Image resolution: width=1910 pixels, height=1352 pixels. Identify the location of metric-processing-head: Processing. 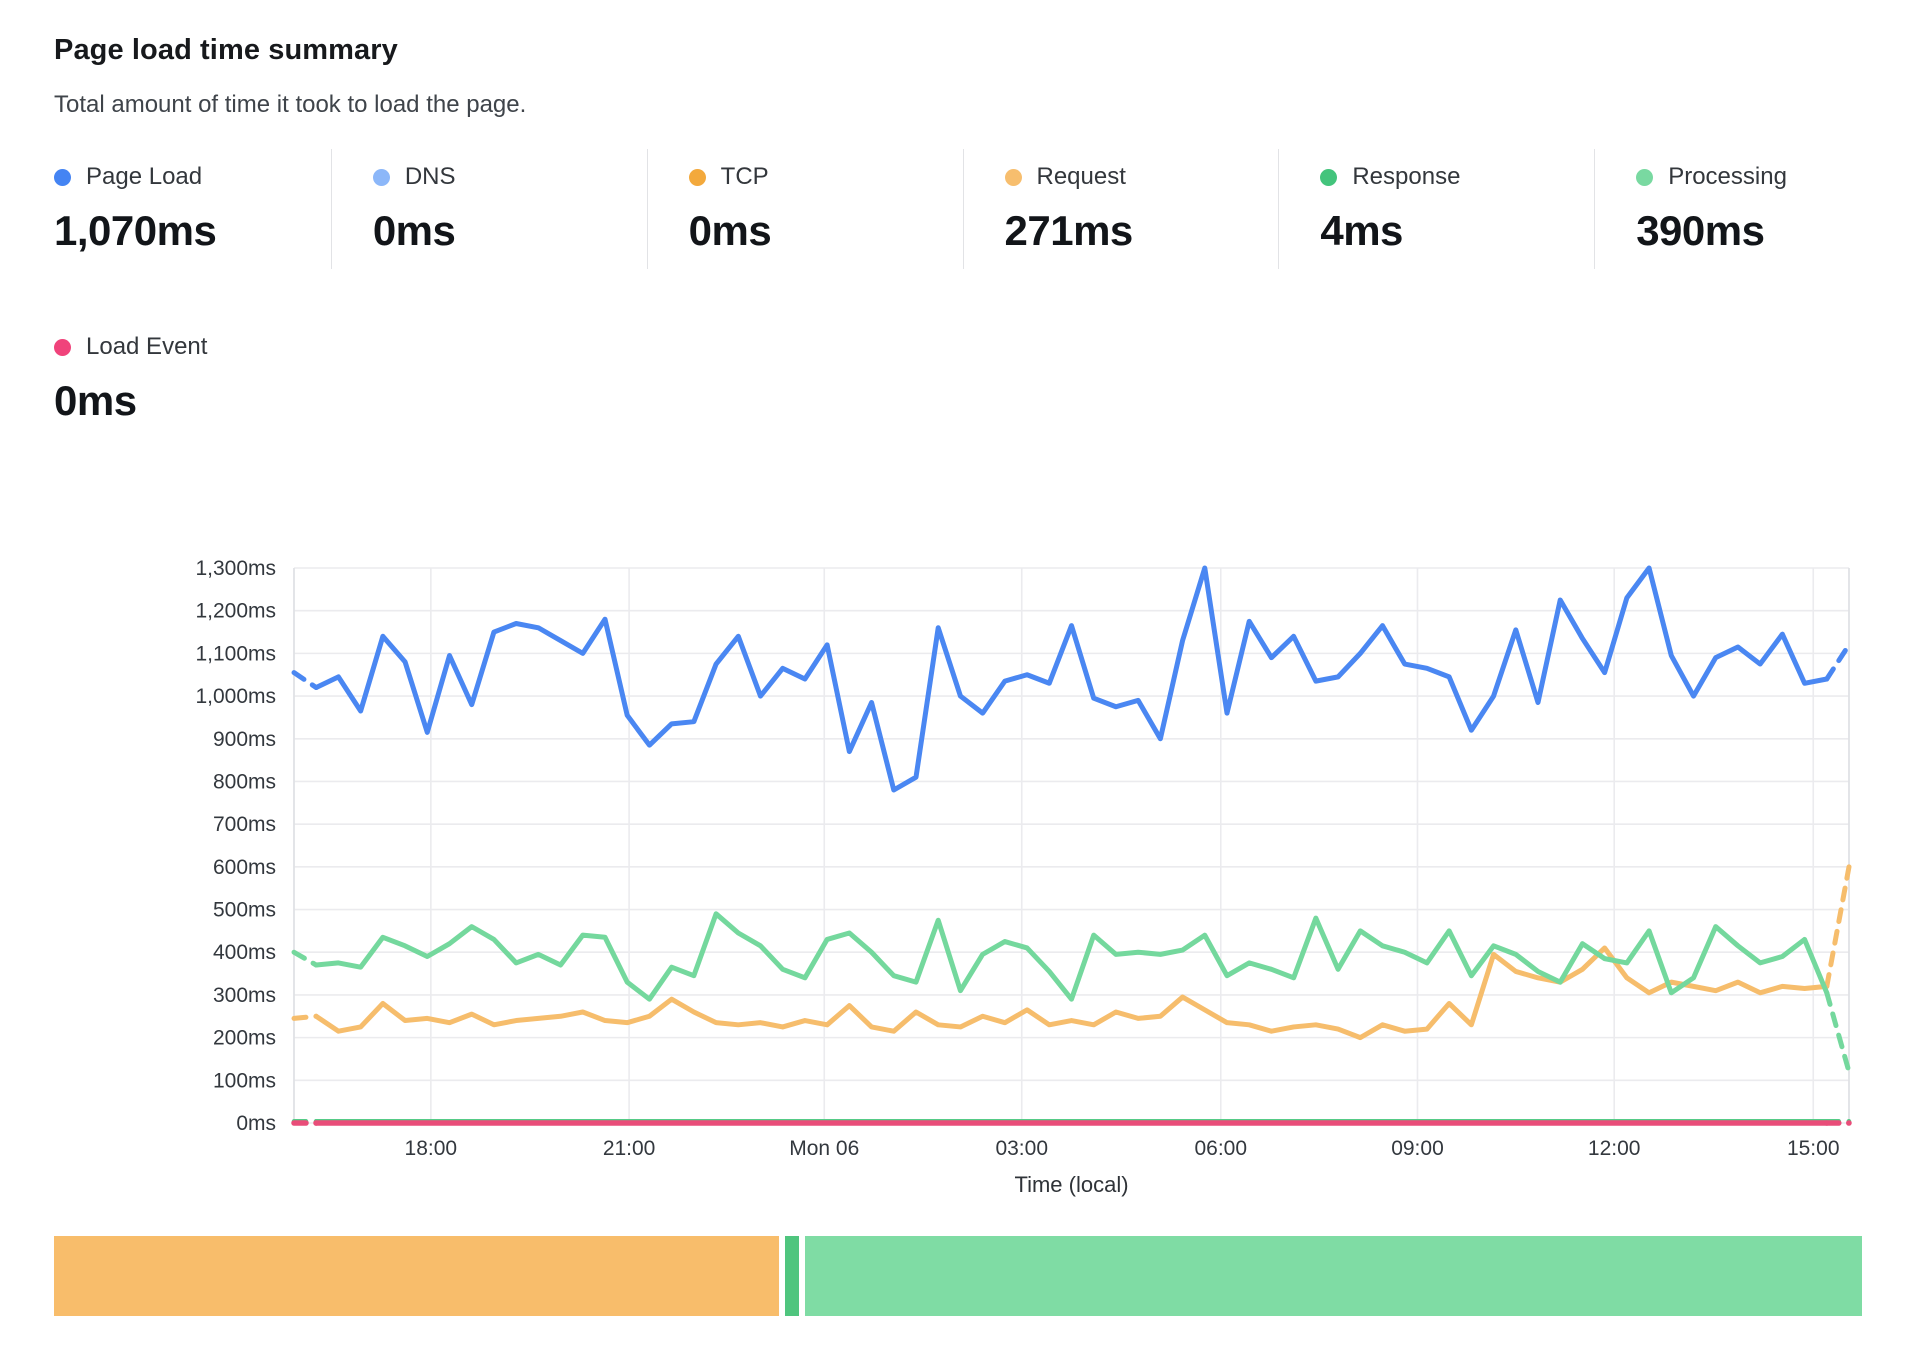
(1773, 177).